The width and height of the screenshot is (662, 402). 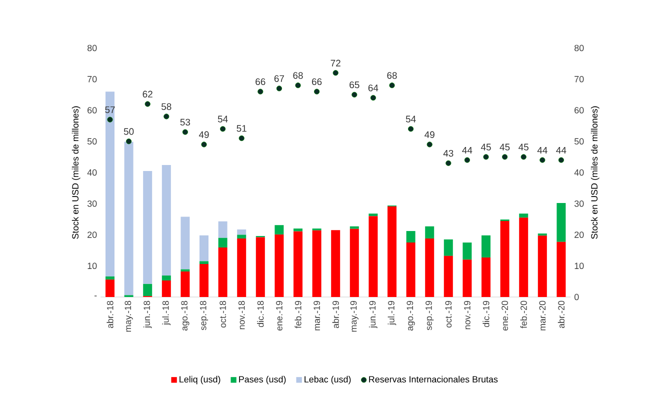 What do you see at coordinates (129, 131) in the screenshot?
I see `data-label: 50` at bounding box center [129, 131].